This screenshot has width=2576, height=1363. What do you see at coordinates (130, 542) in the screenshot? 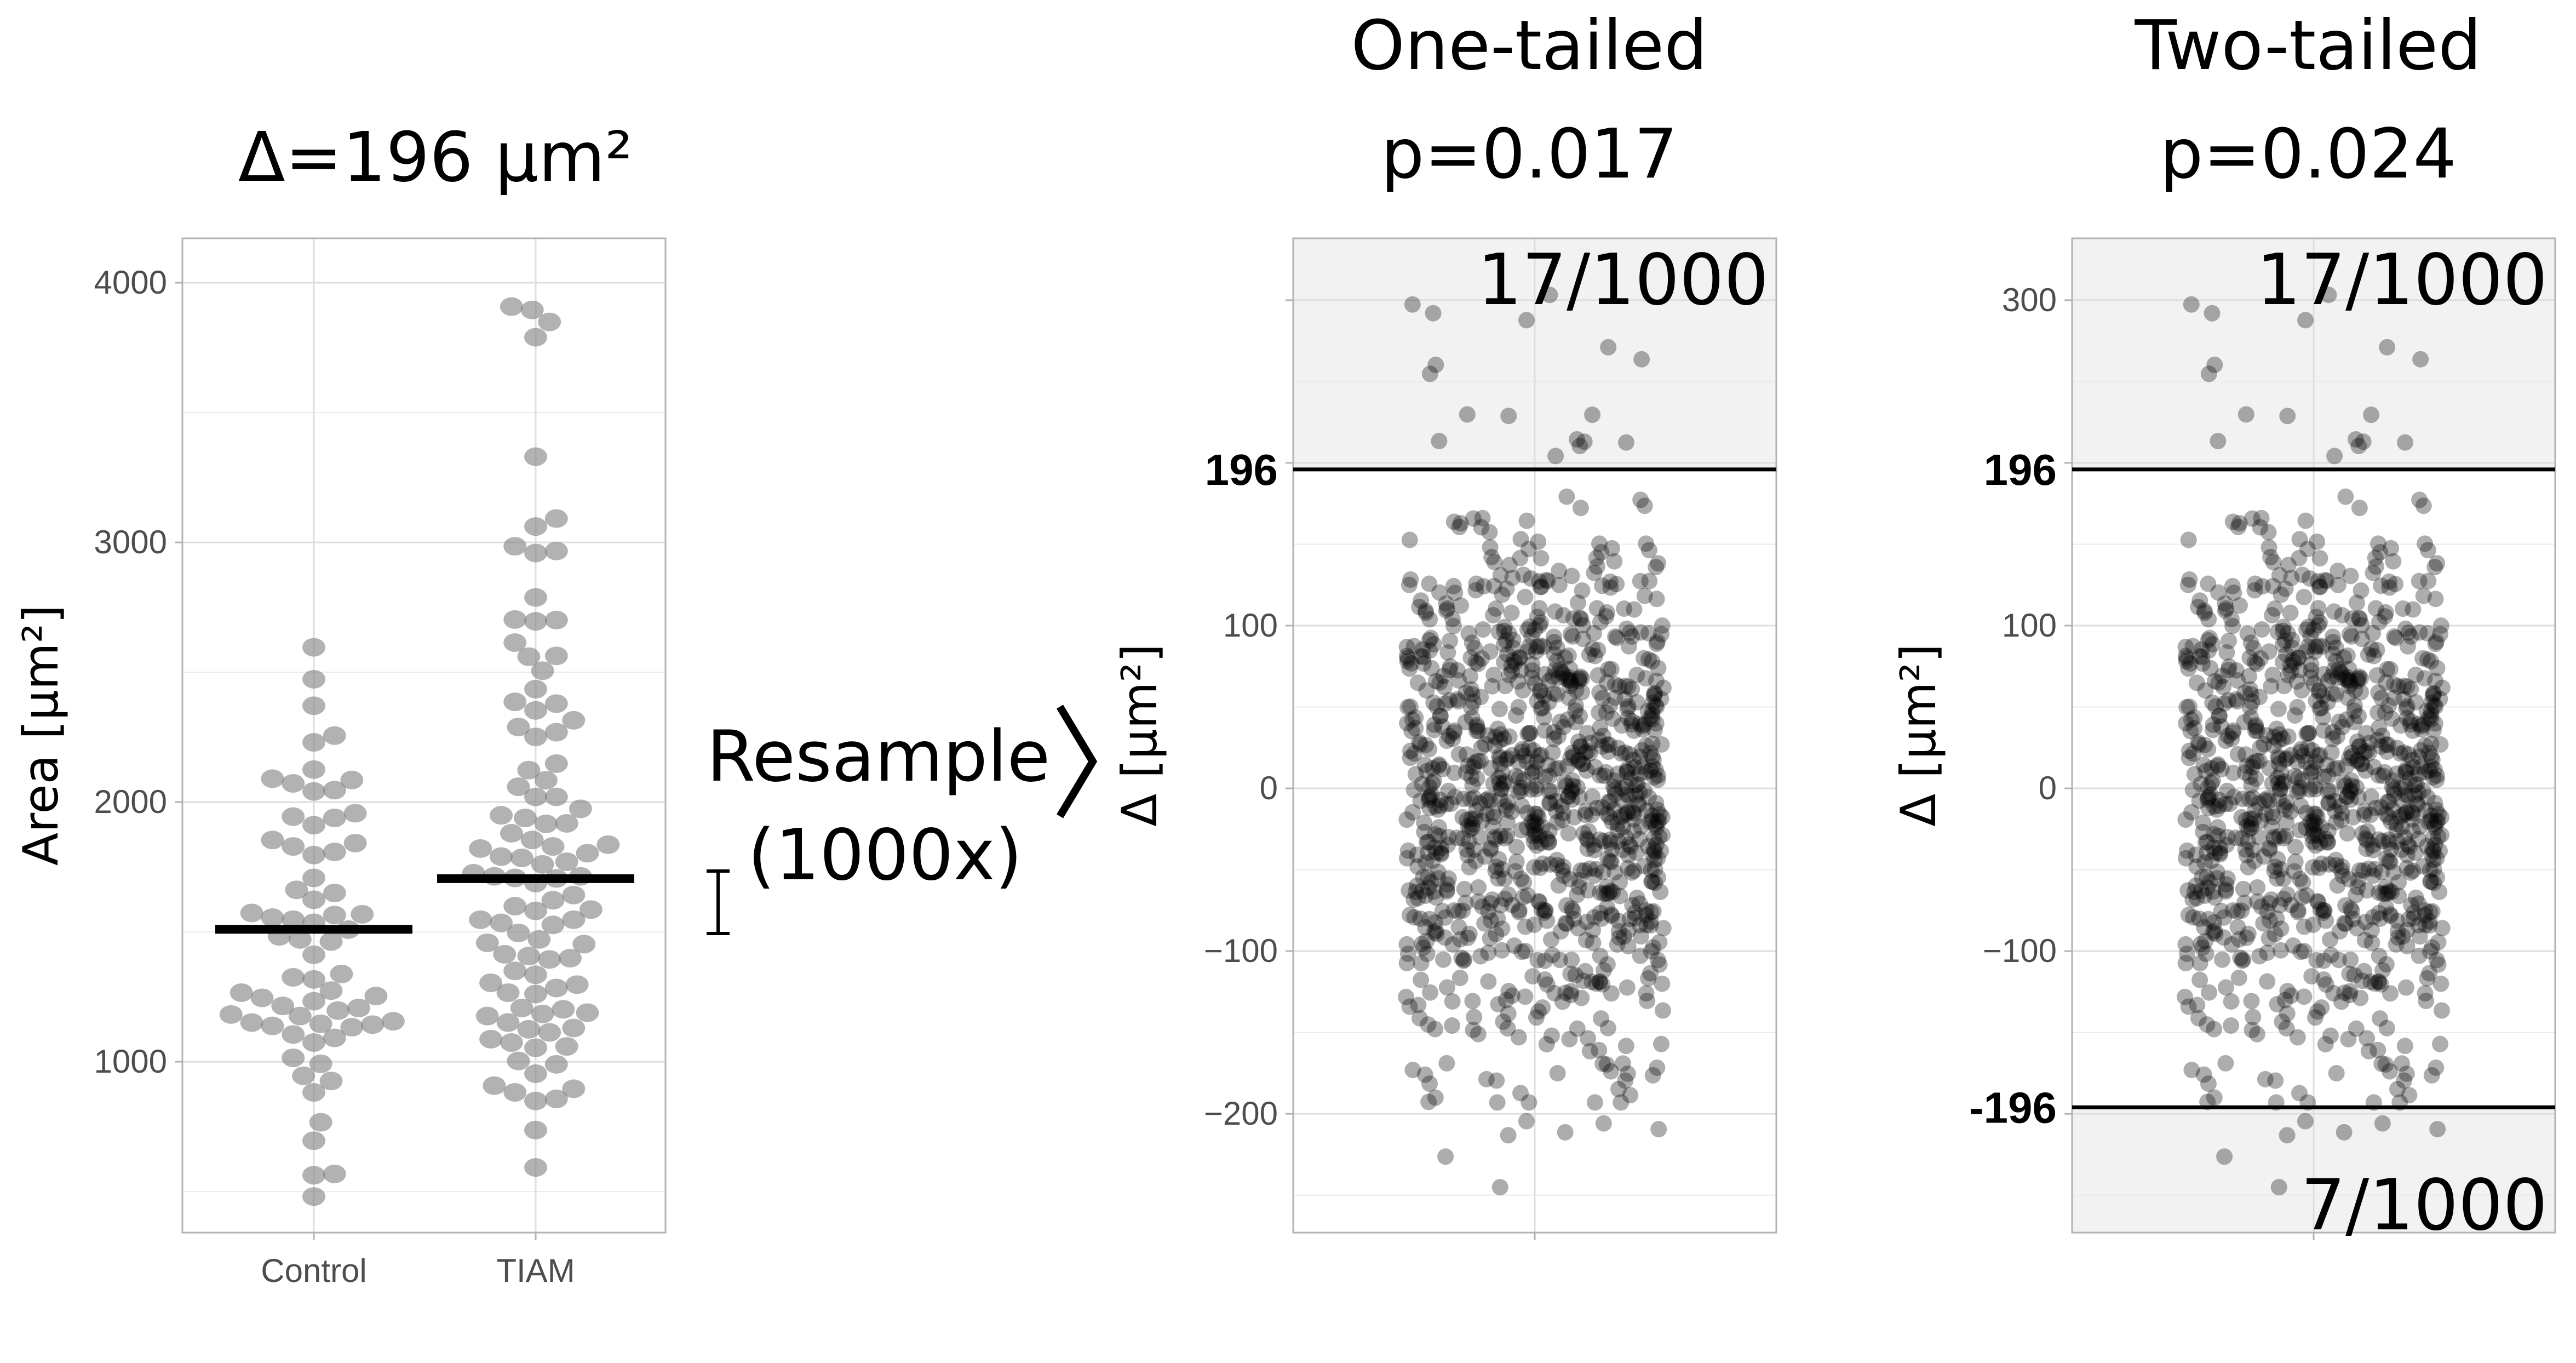
I see `y-tick-label: 3000` at bounding box center [130, 542].